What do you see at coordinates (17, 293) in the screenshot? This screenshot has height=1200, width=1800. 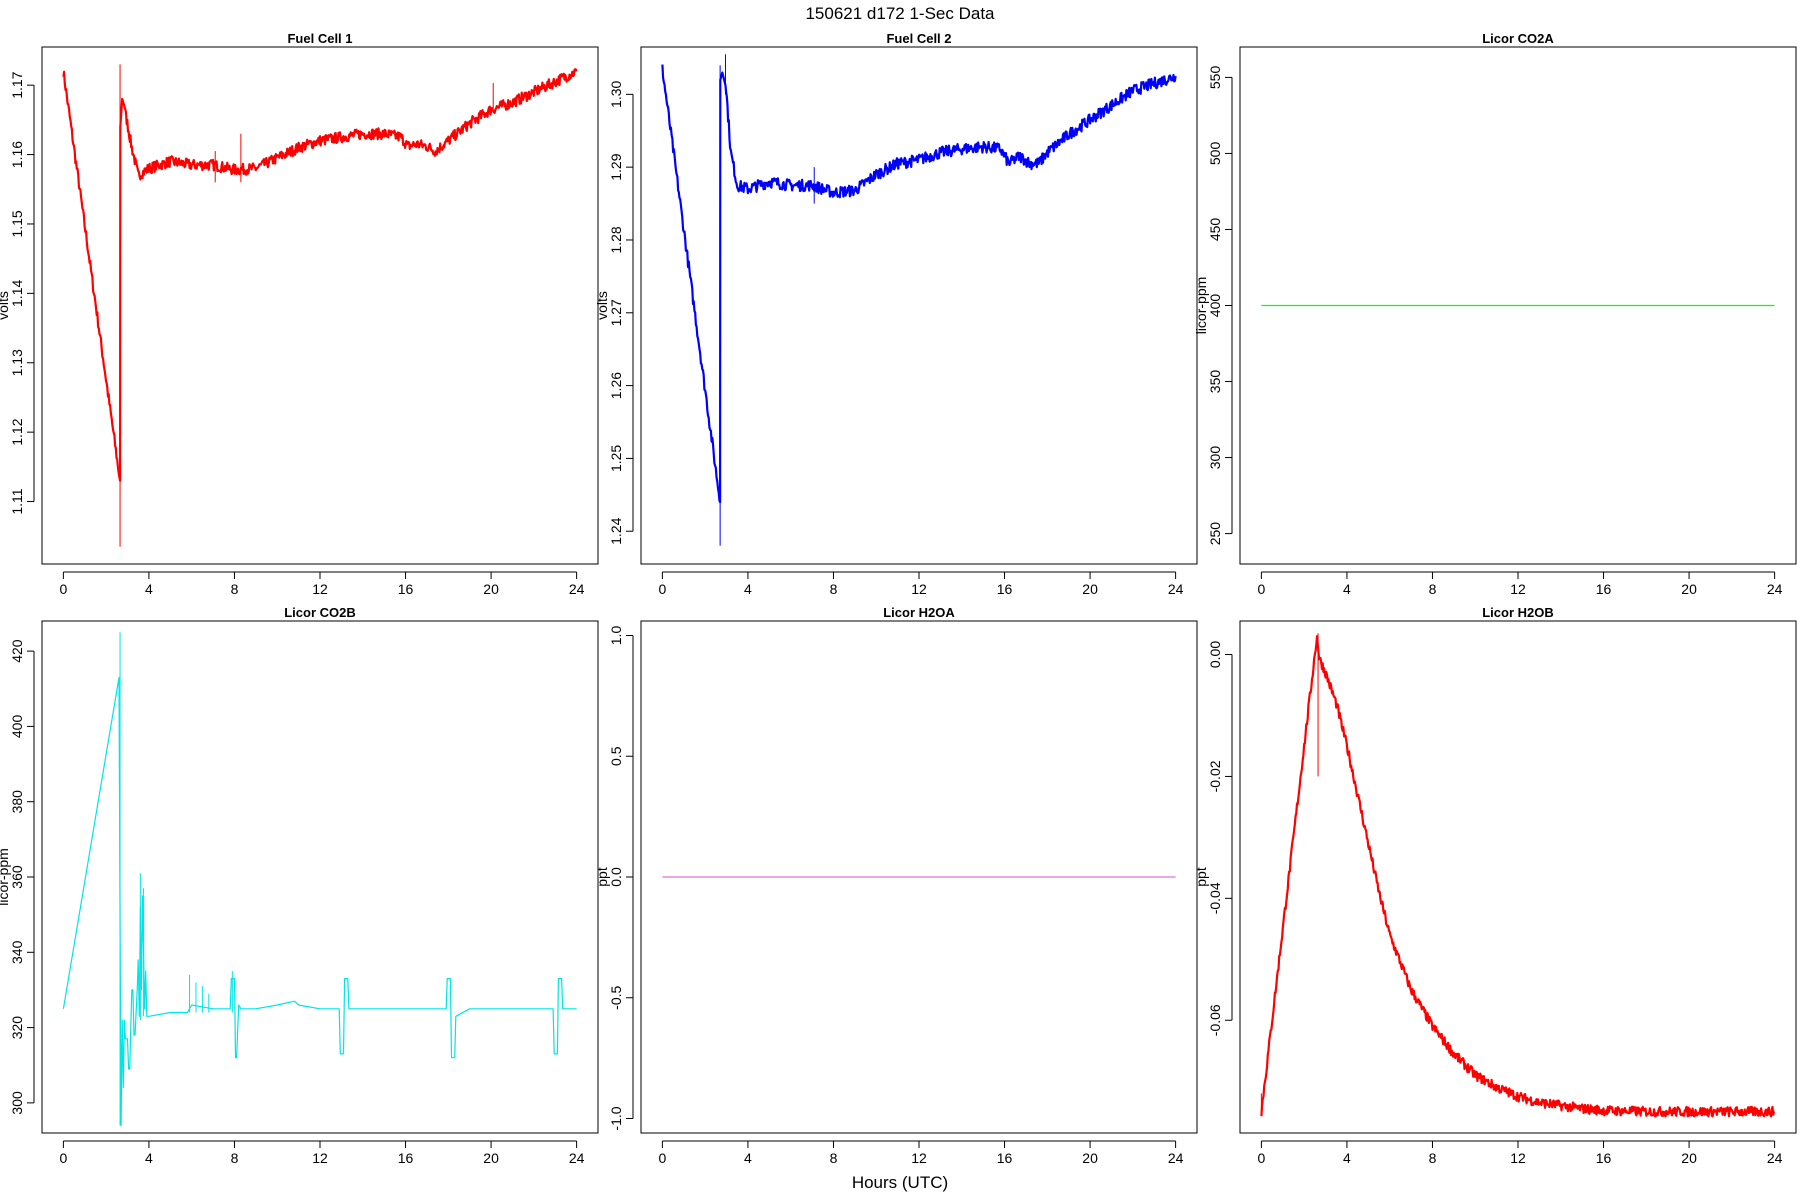 I see `y-tick-label: 1.14` at bounding box center [17, 293].